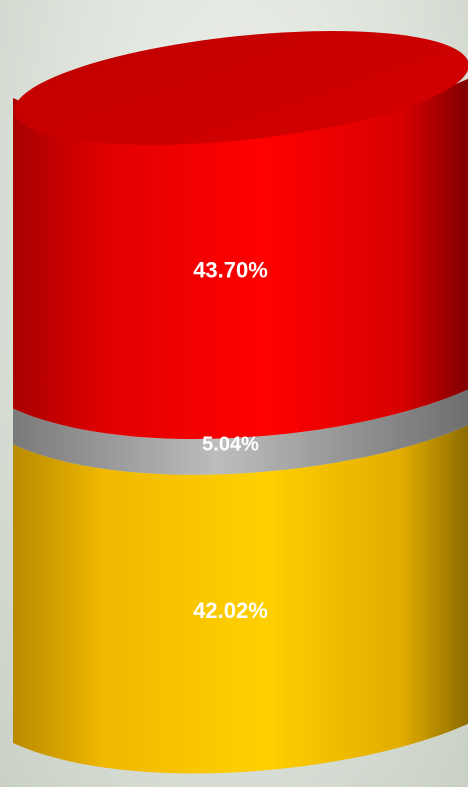  Describe the element at coordinates (230, 444) in the screenshot. I see `segment-label-gray: 5.04%` at that location.